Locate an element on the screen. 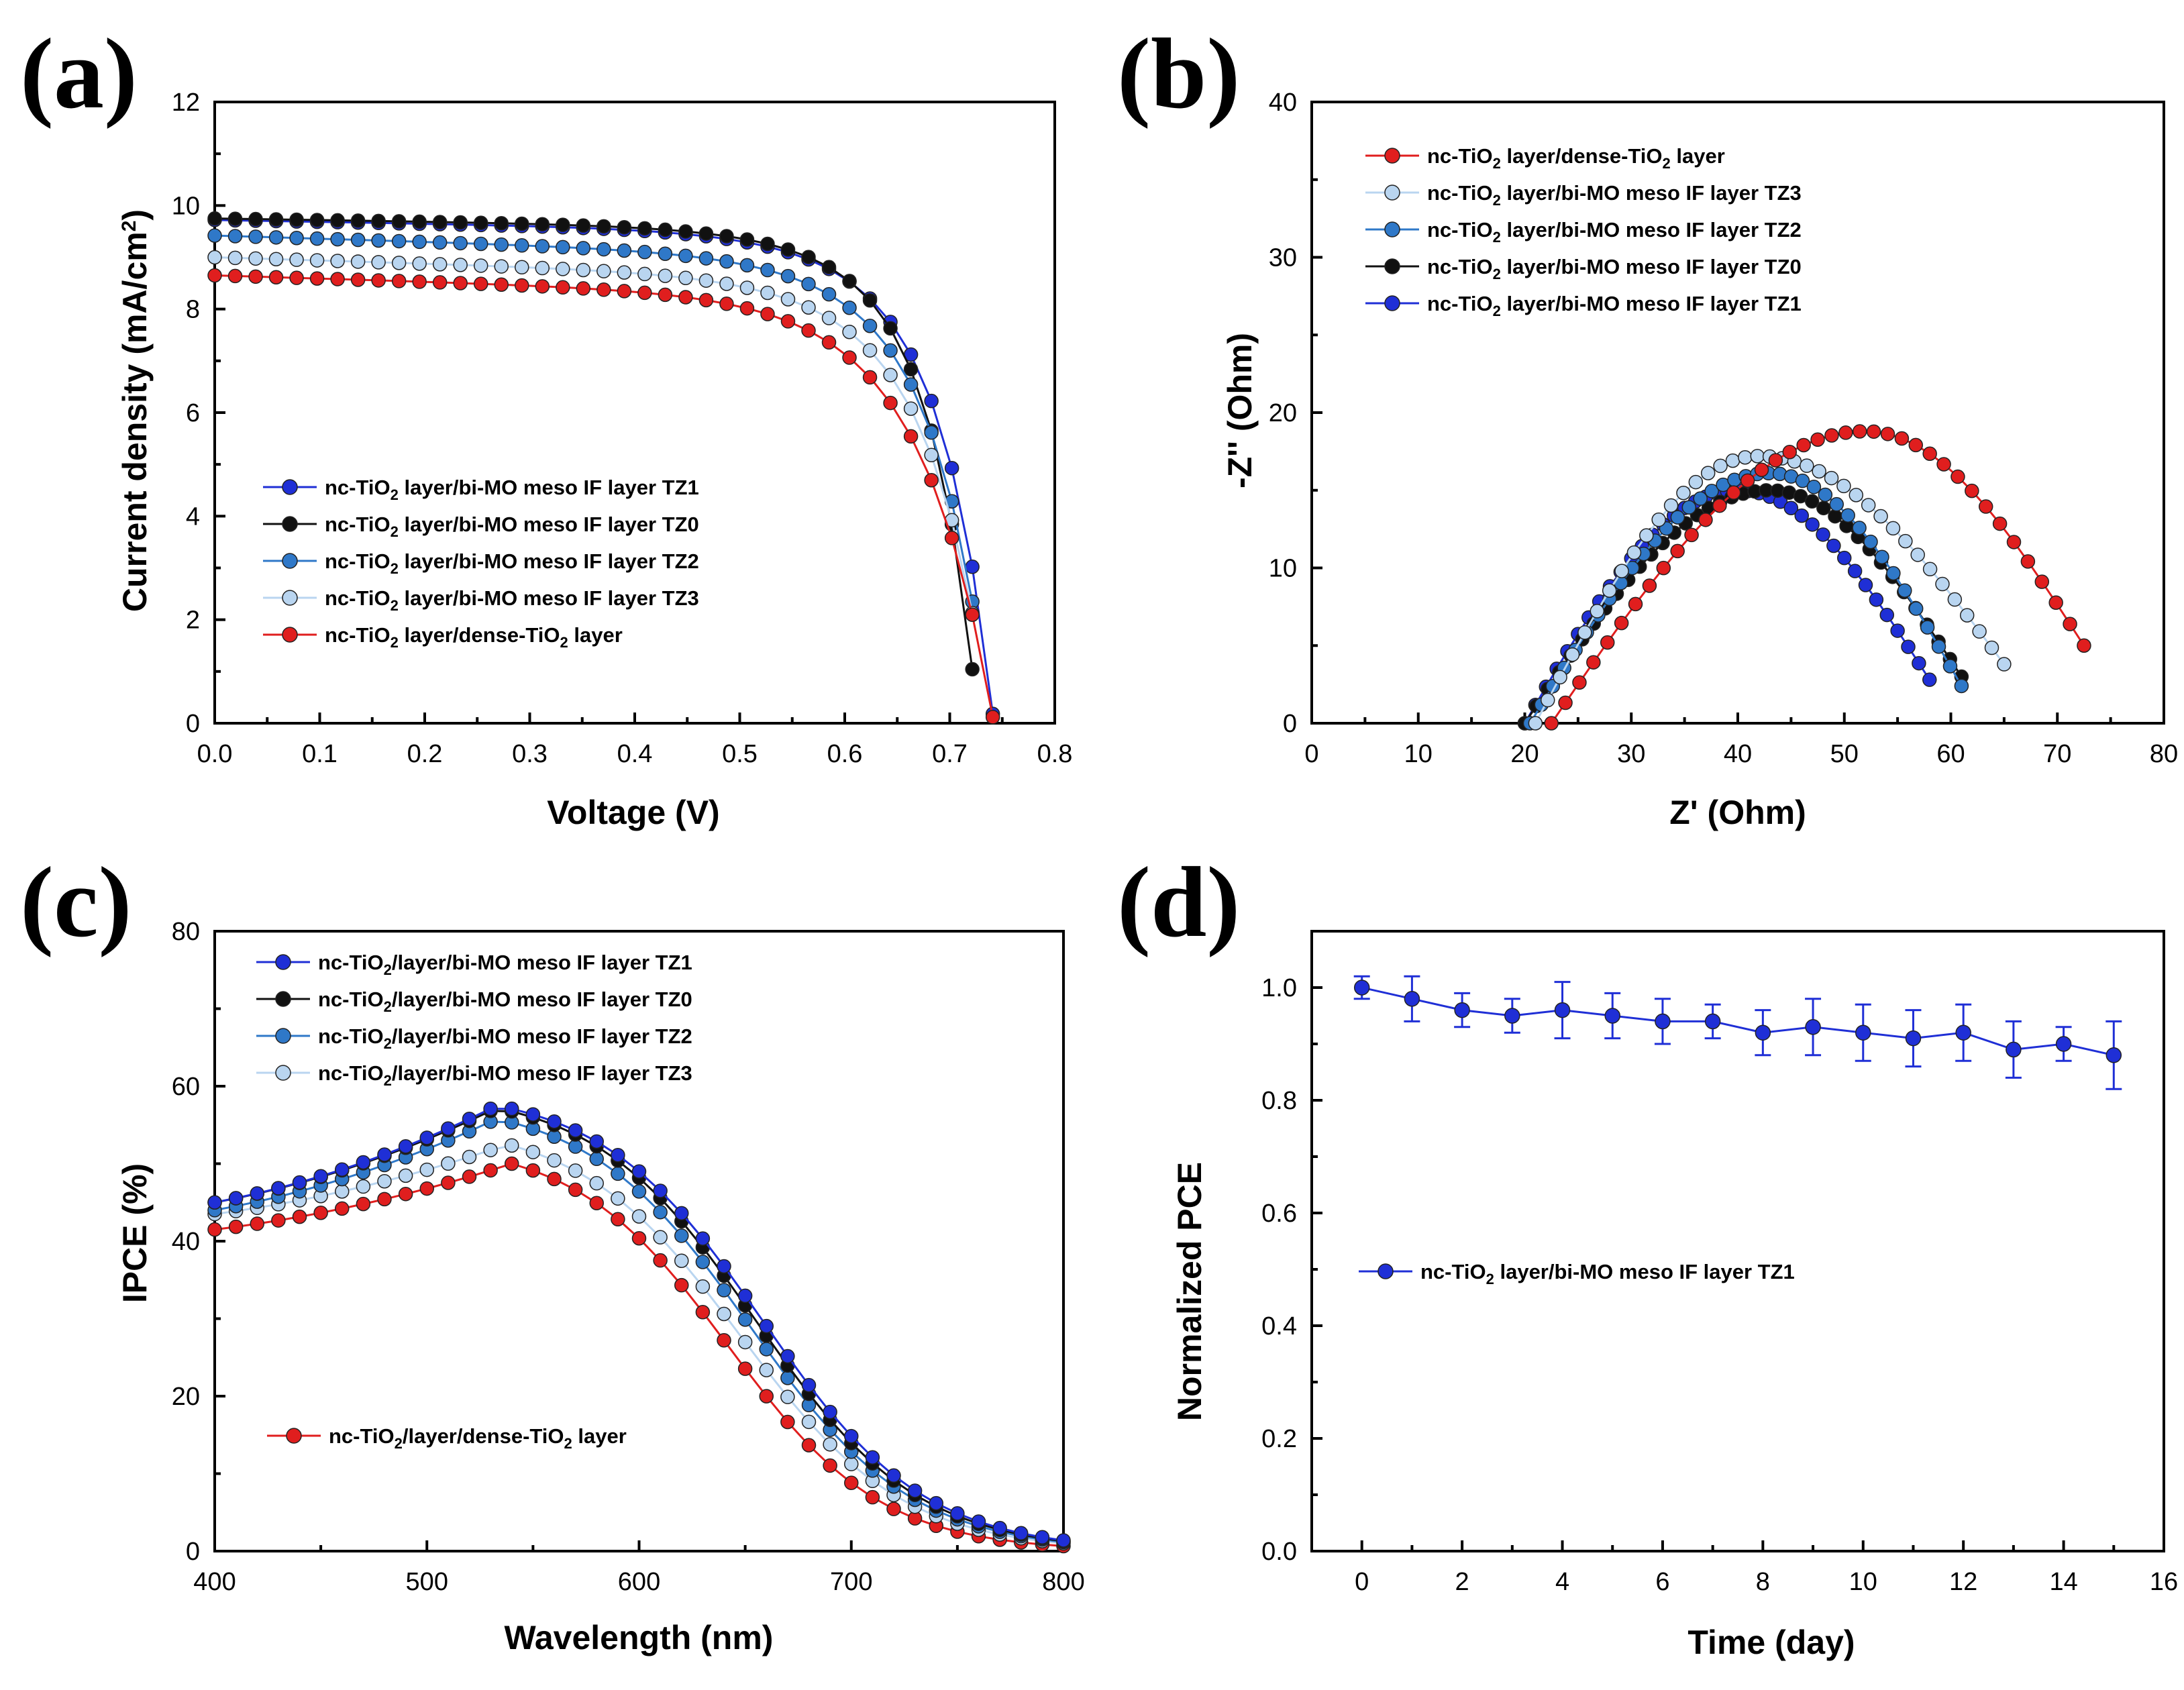 The width and height of the screenshot is (2184, 1690). c-legend-label: nc-TiO2/layer/bi-MO meso IF layer TZ3 is located at coordinates (505, 1075).